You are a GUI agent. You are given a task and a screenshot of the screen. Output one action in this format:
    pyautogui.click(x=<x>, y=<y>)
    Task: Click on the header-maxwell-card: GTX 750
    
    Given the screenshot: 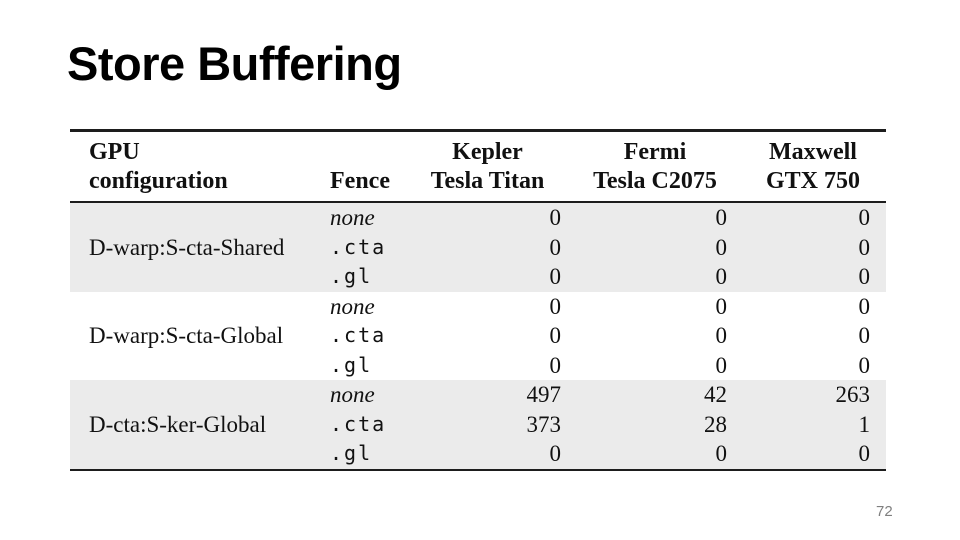 What is the action you would take?
    pyautogui.click(x=812, y=181)
    